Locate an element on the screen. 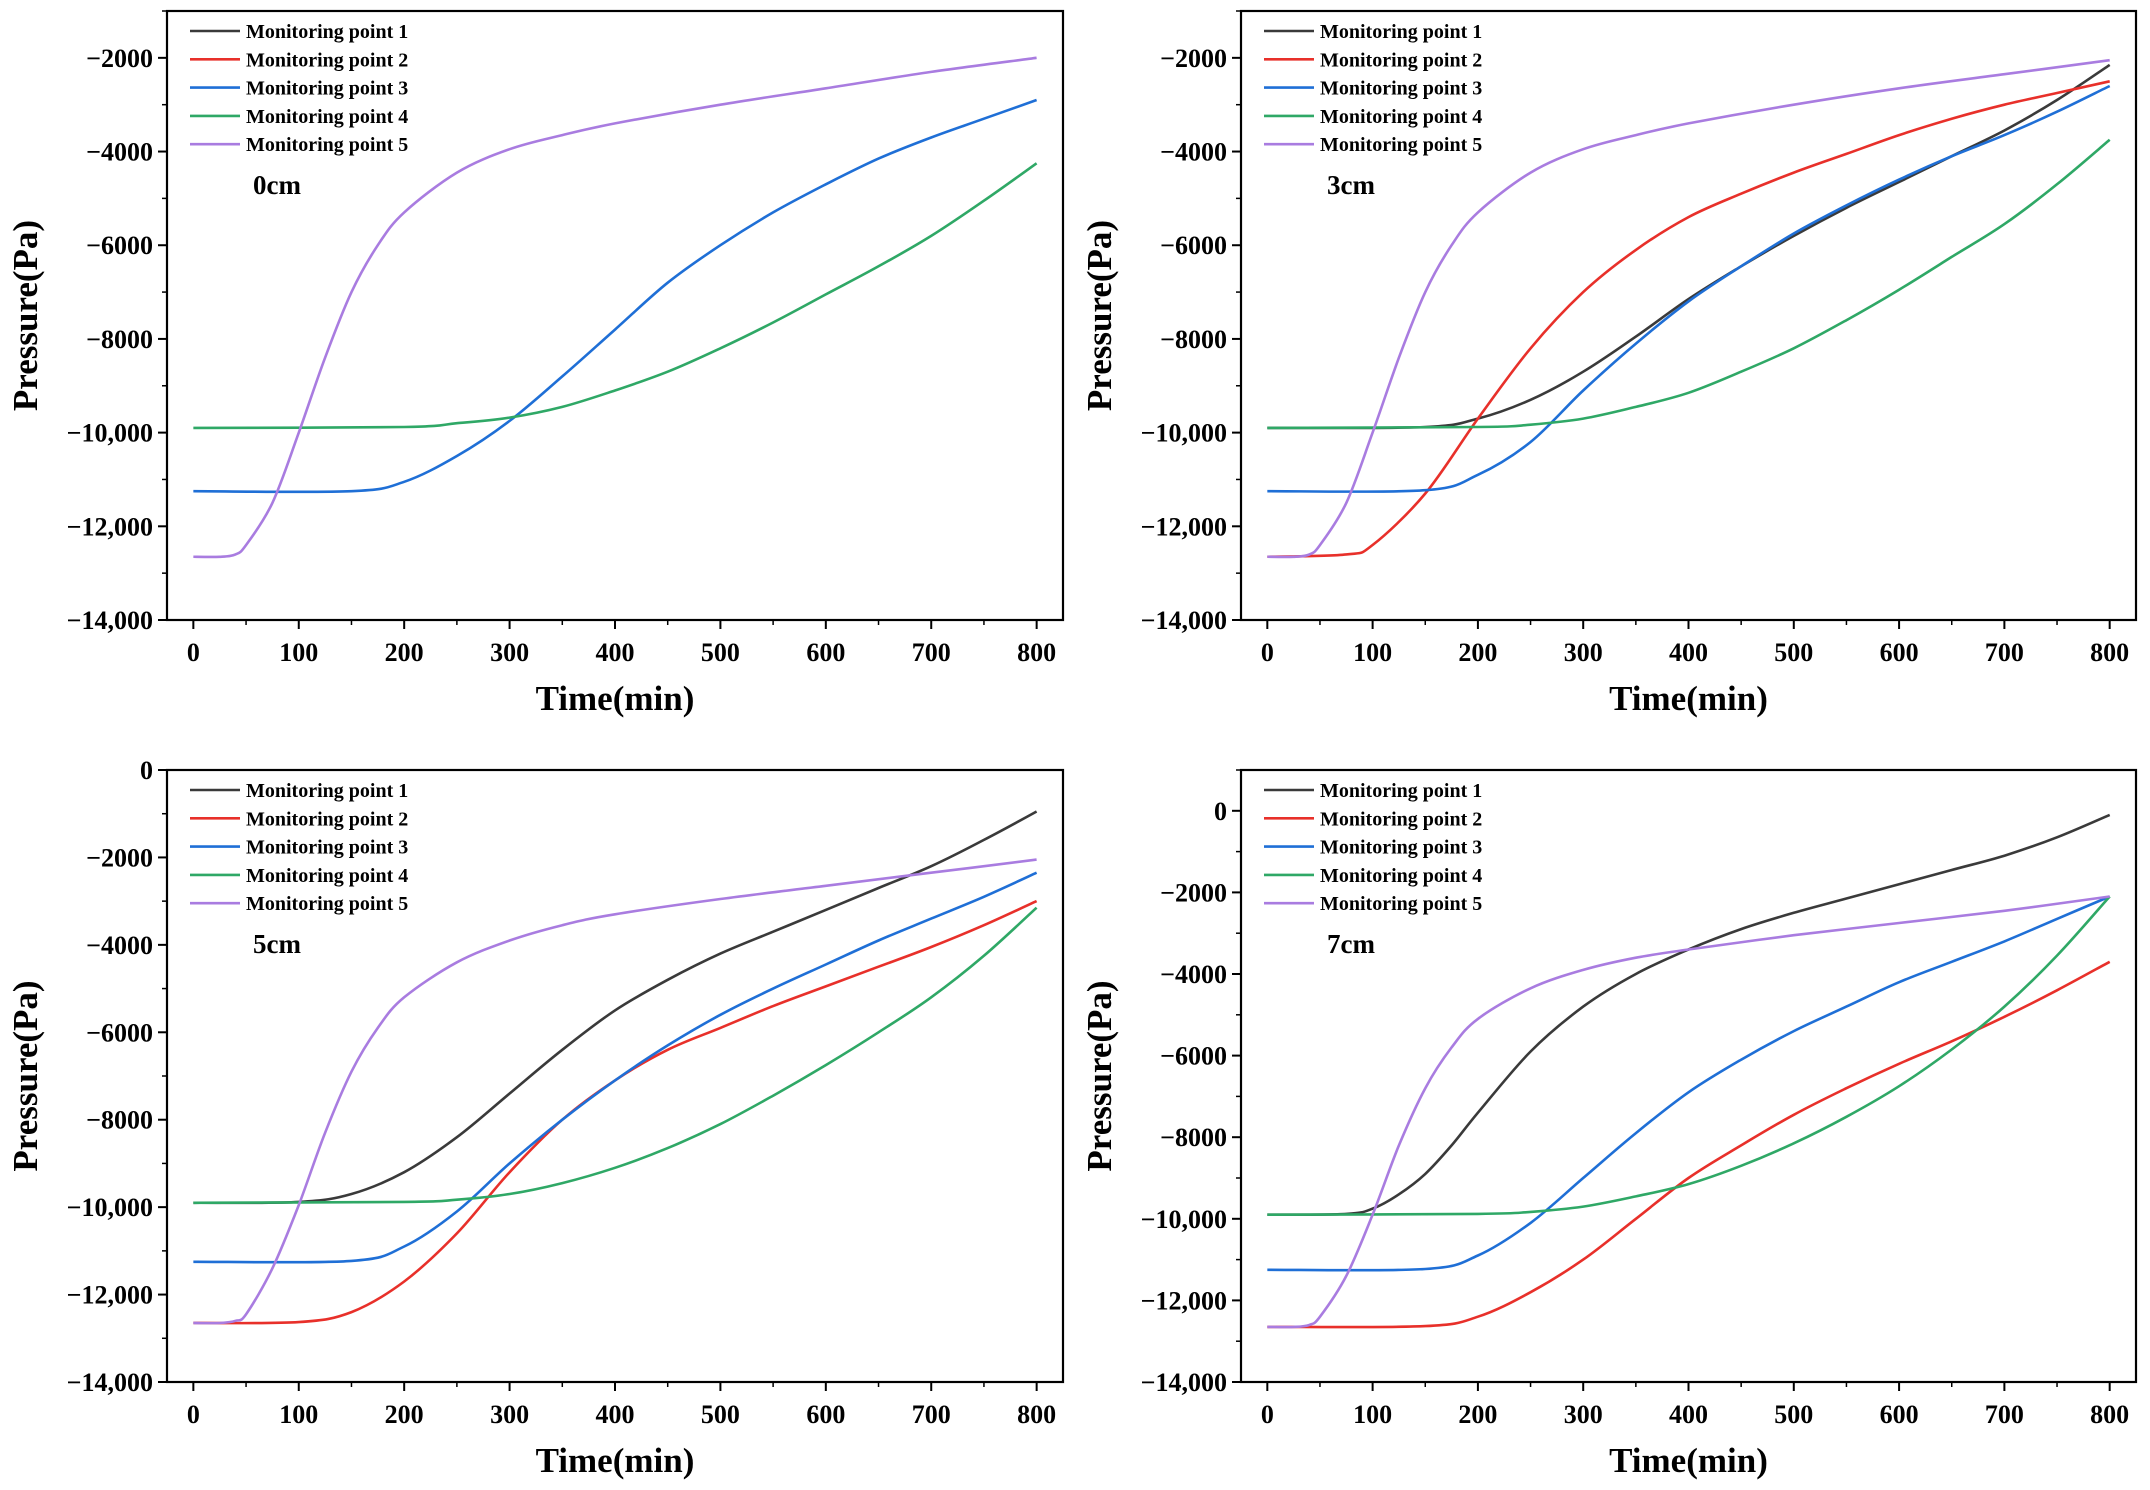 Image resolution: width=2150 pixels, height=1490 pixels. legend-label-1: Monitoring point 1 is located at coordinates (1401, 791).